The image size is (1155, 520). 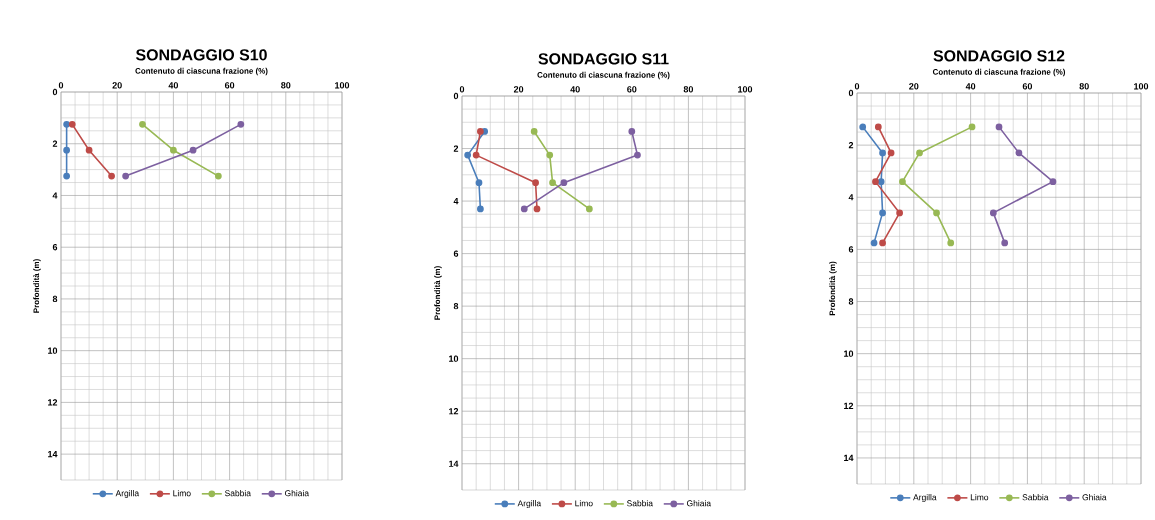 I want to click on chart-title: SONDAGGIO S12, so click(x=999, y=56).